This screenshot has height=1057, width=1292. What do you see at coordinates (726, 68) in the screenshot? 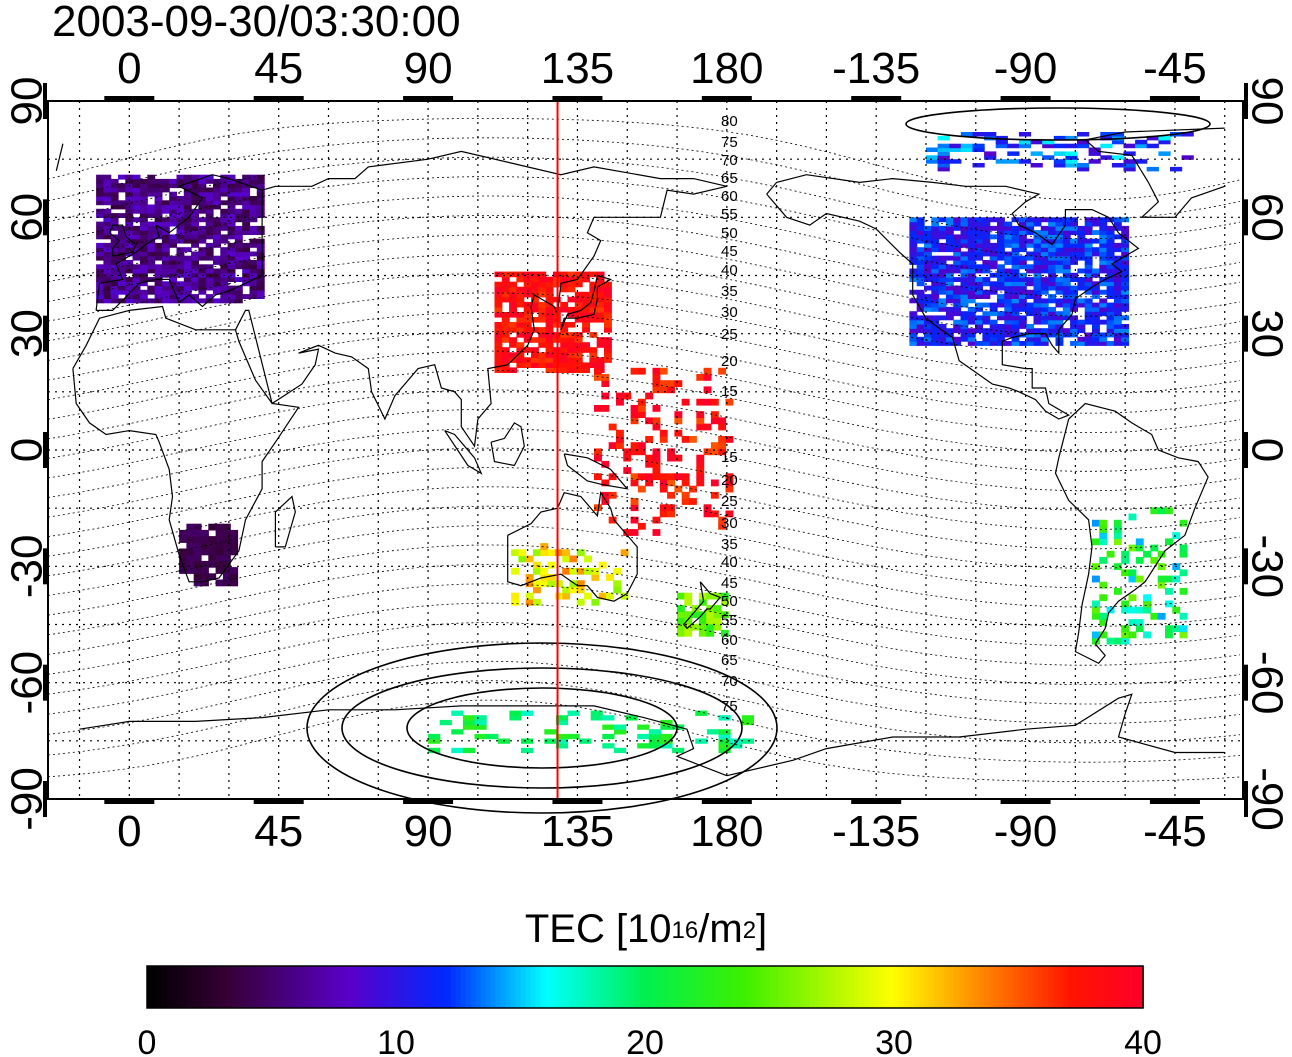
I see `lon-tick-top: 180` at bounding box center [726, 68].